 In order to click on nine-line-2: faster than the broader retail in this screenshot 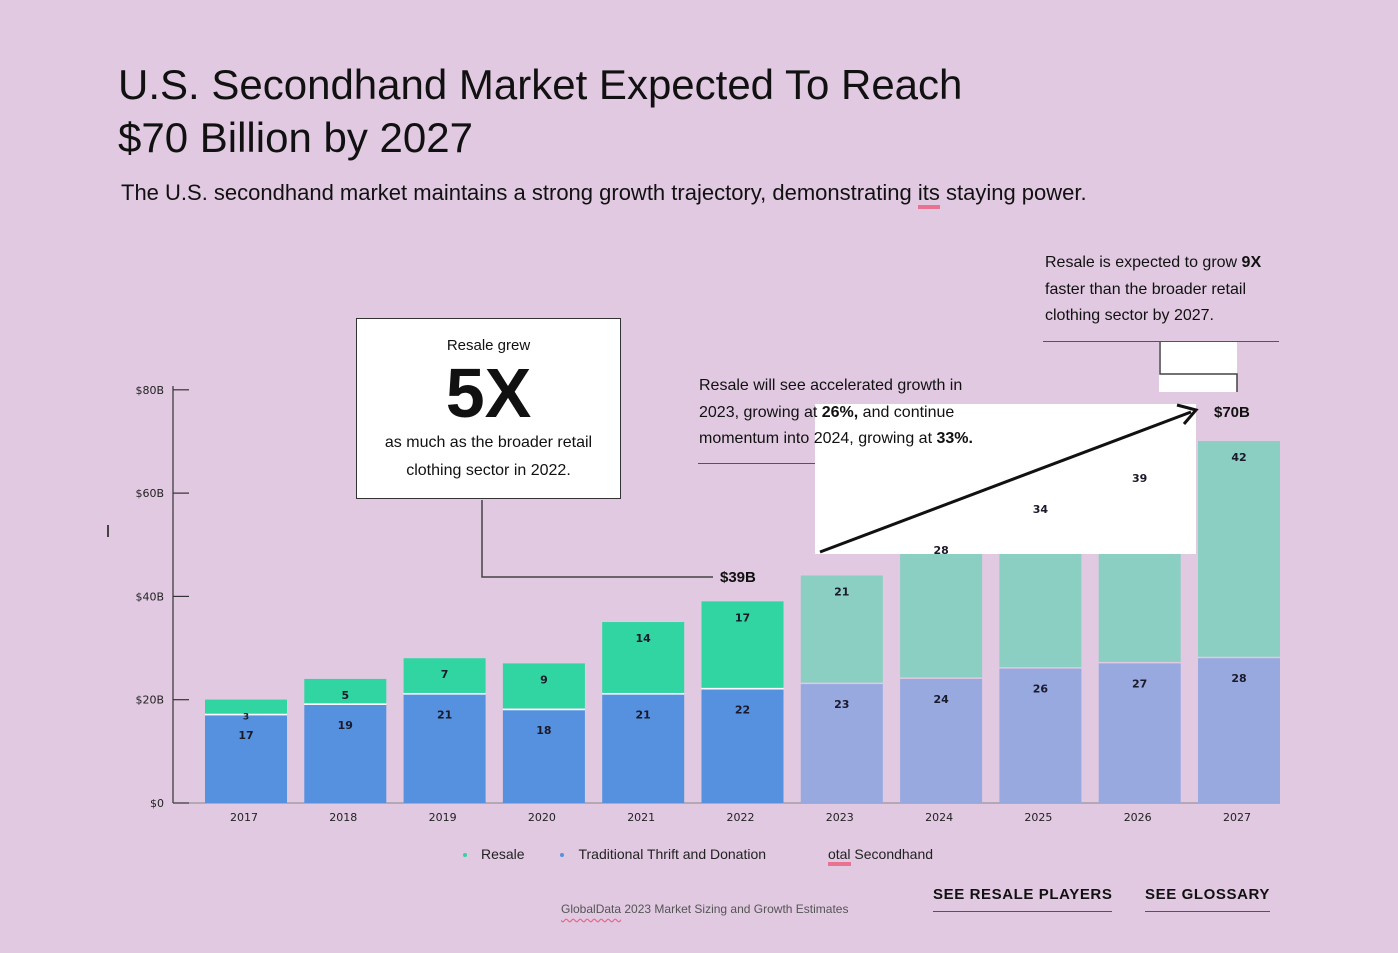, I will do `click(1146, 289)`.